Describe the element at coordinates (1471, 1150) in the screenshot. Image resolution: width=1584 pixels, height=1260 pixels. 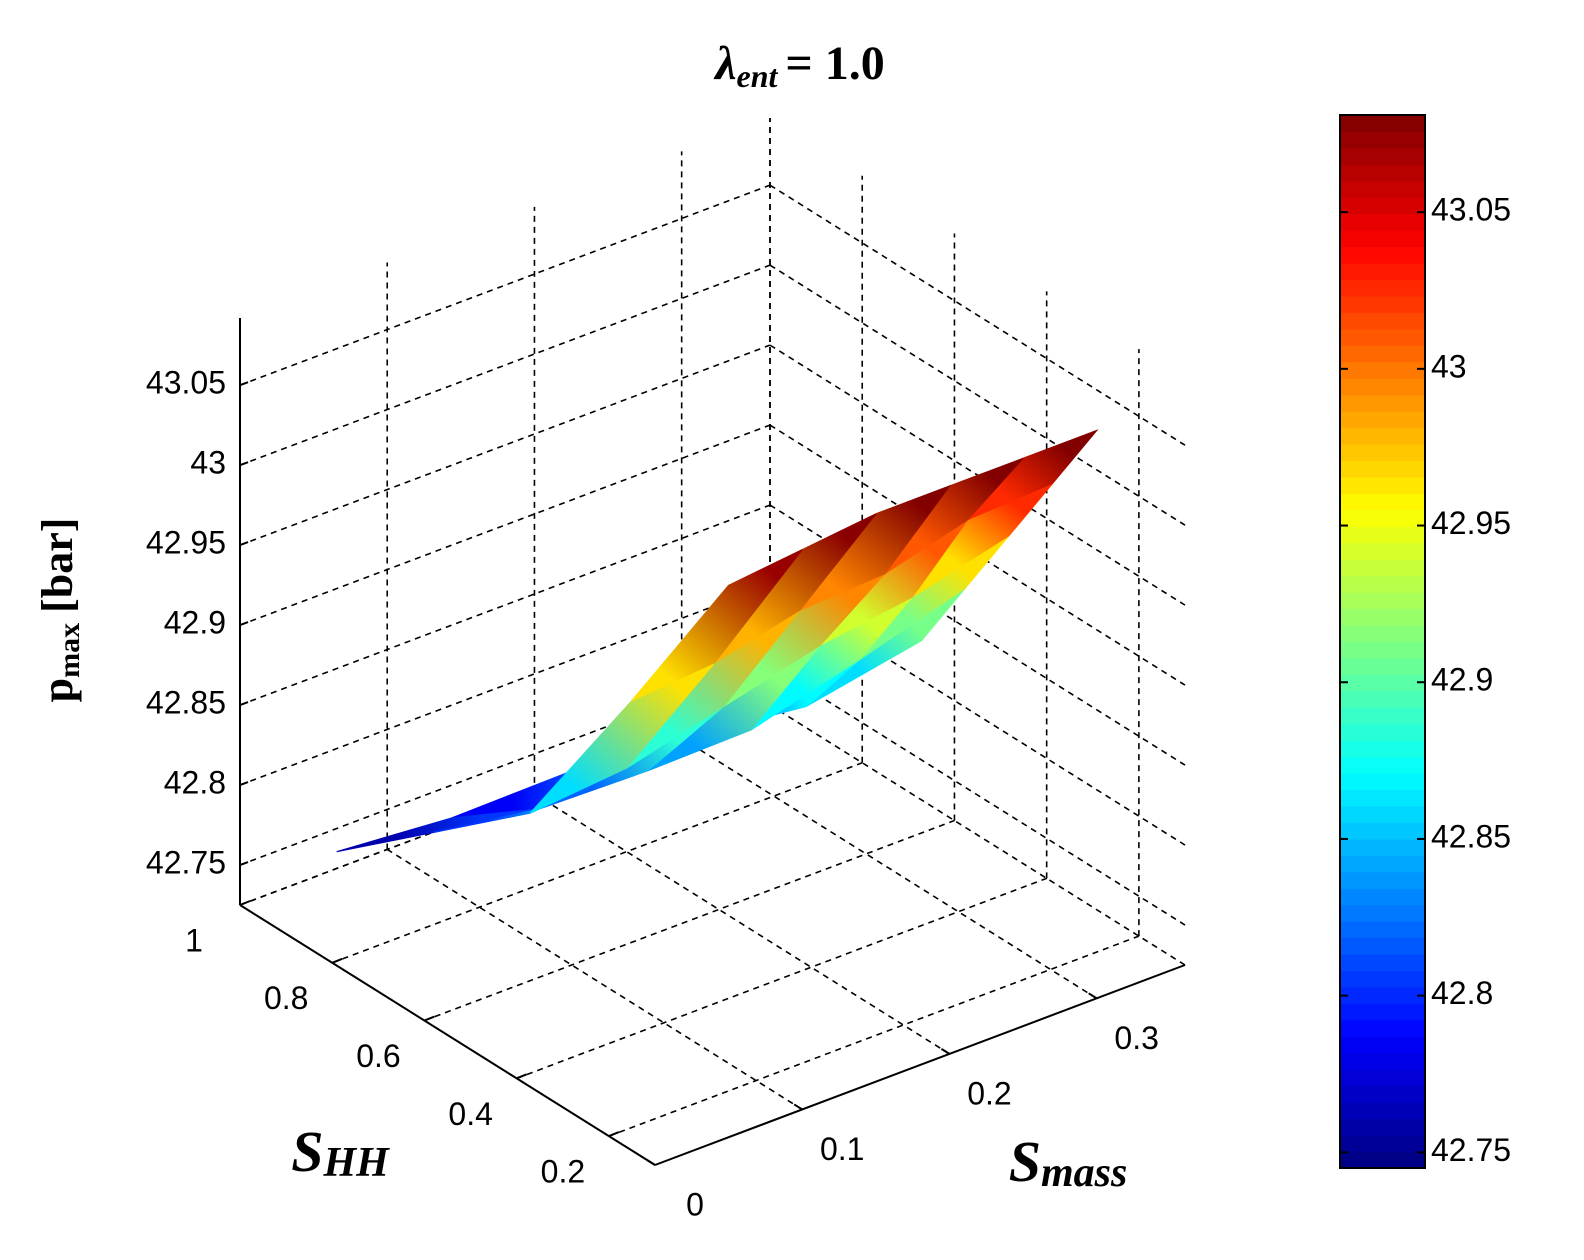
I see `colorbar-tick-label: 42.75` at that location.